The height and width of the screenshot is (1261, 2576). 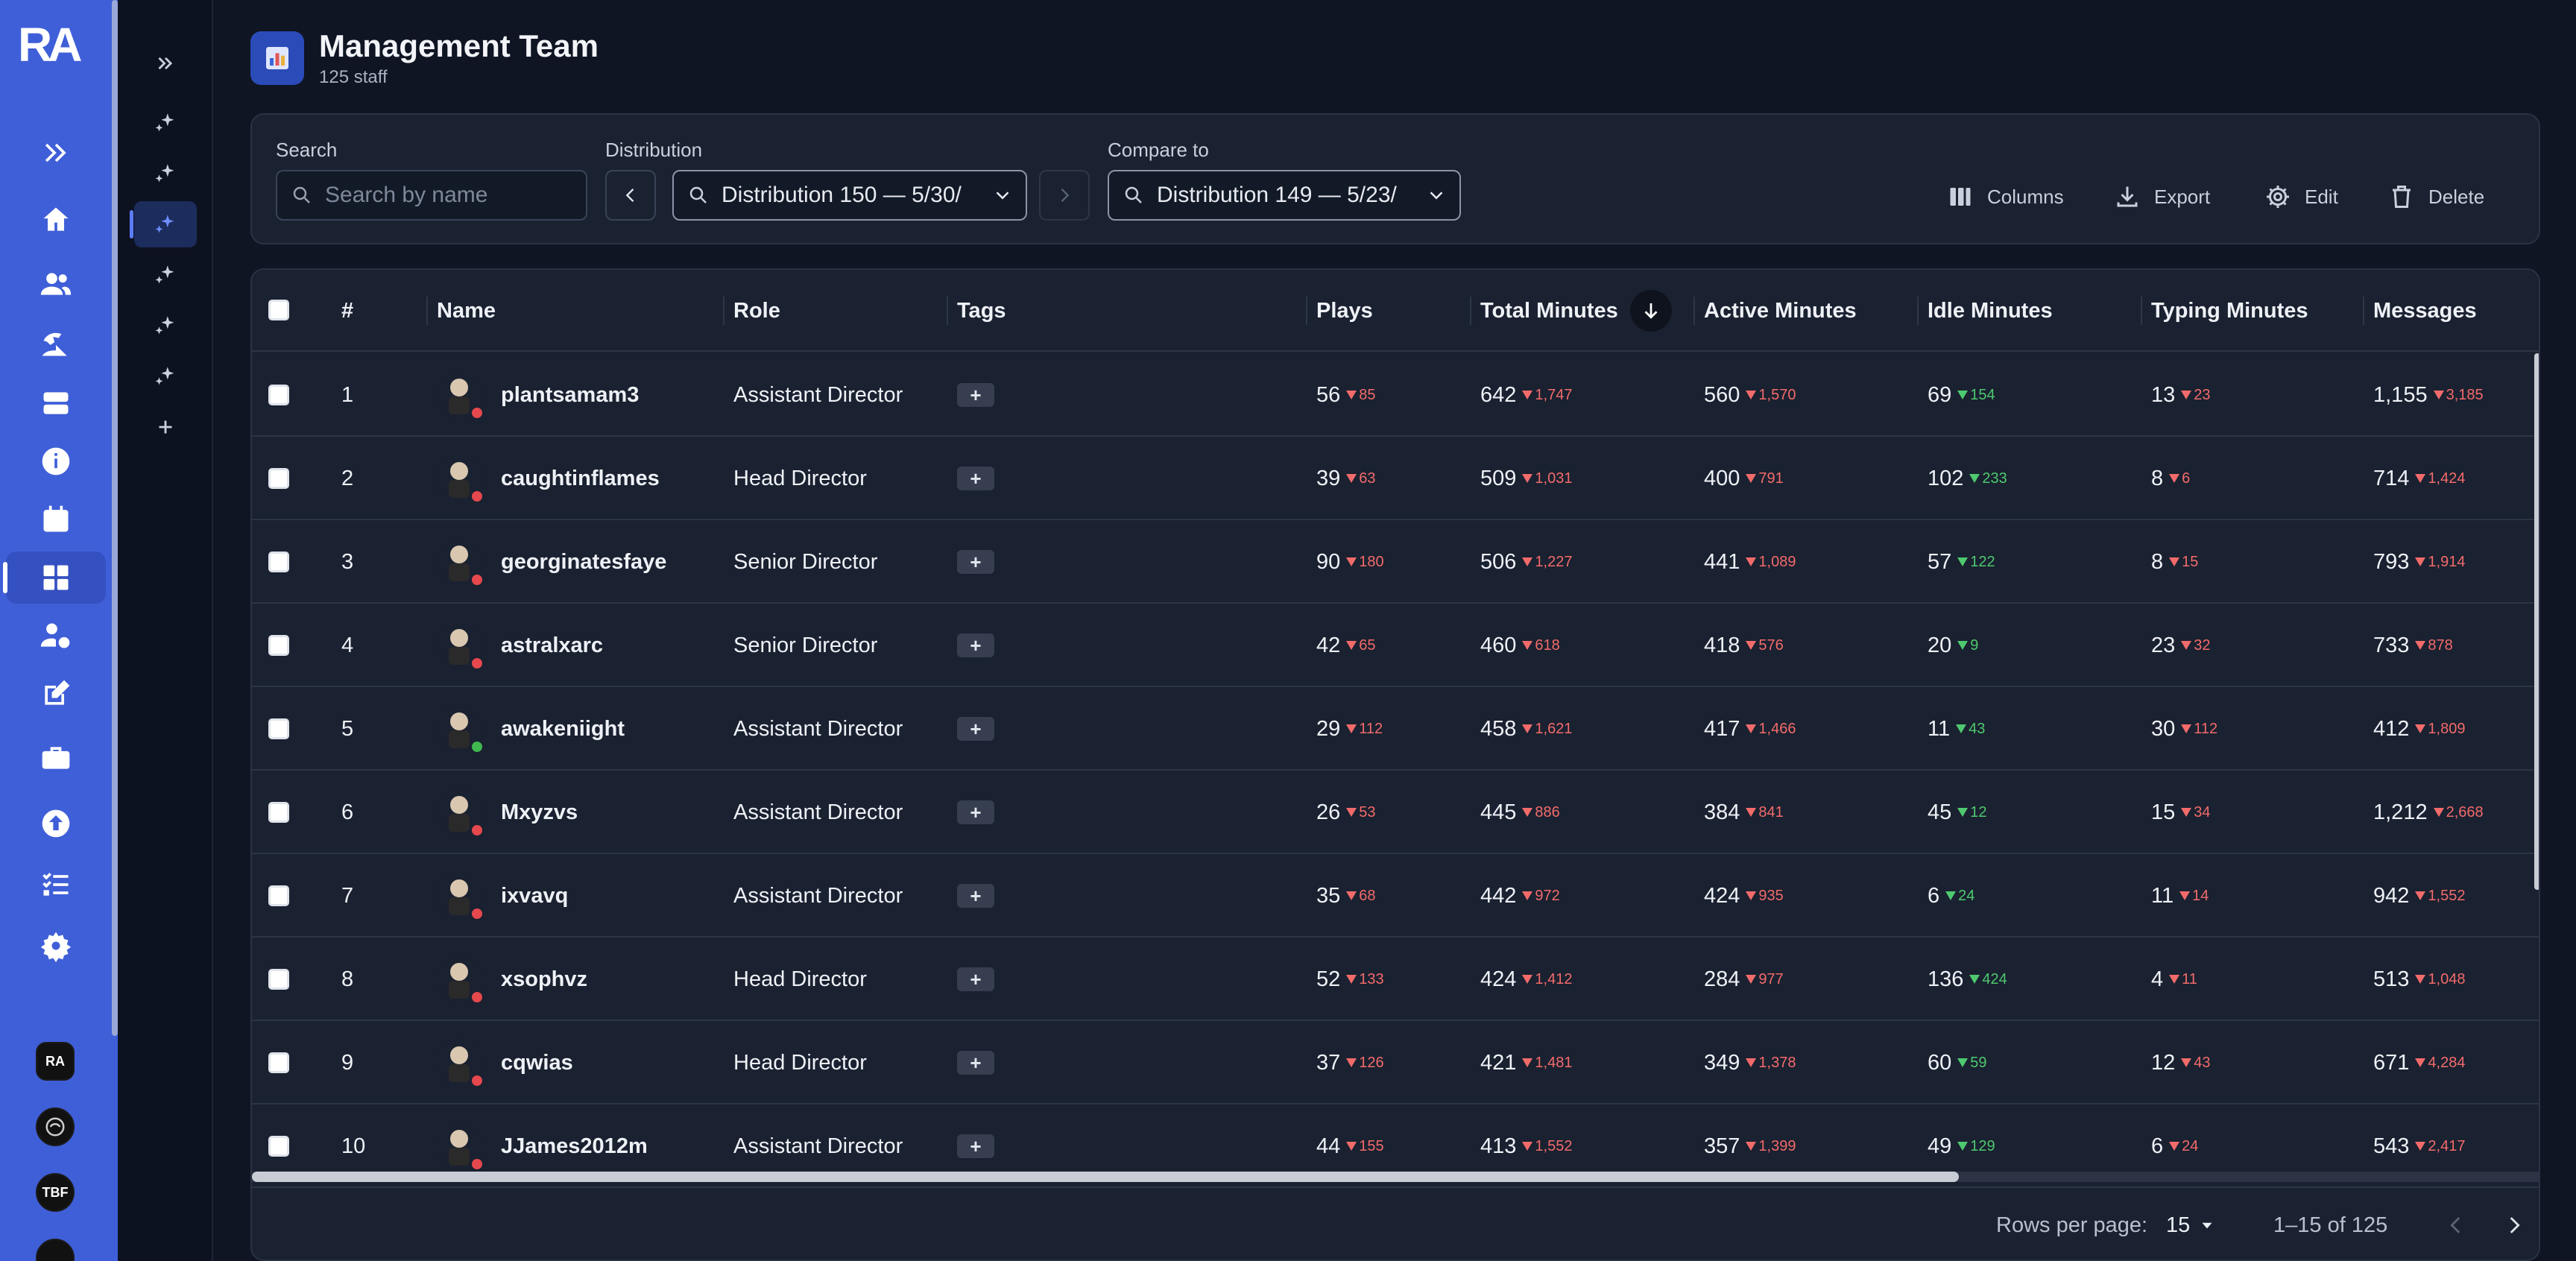 I want to click on row-name: caughtinflames, so click(x=580, y=478).